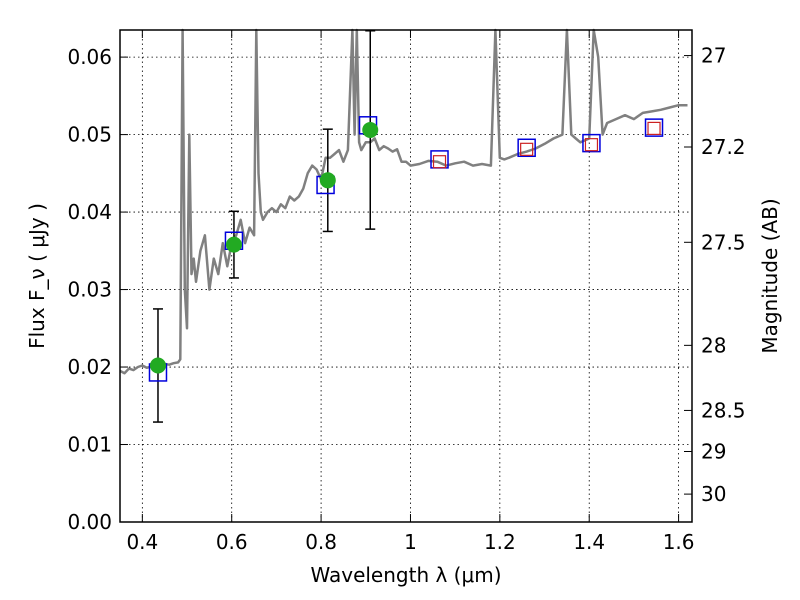  I want to click on x-tick-label: 1, so click(410, 542).